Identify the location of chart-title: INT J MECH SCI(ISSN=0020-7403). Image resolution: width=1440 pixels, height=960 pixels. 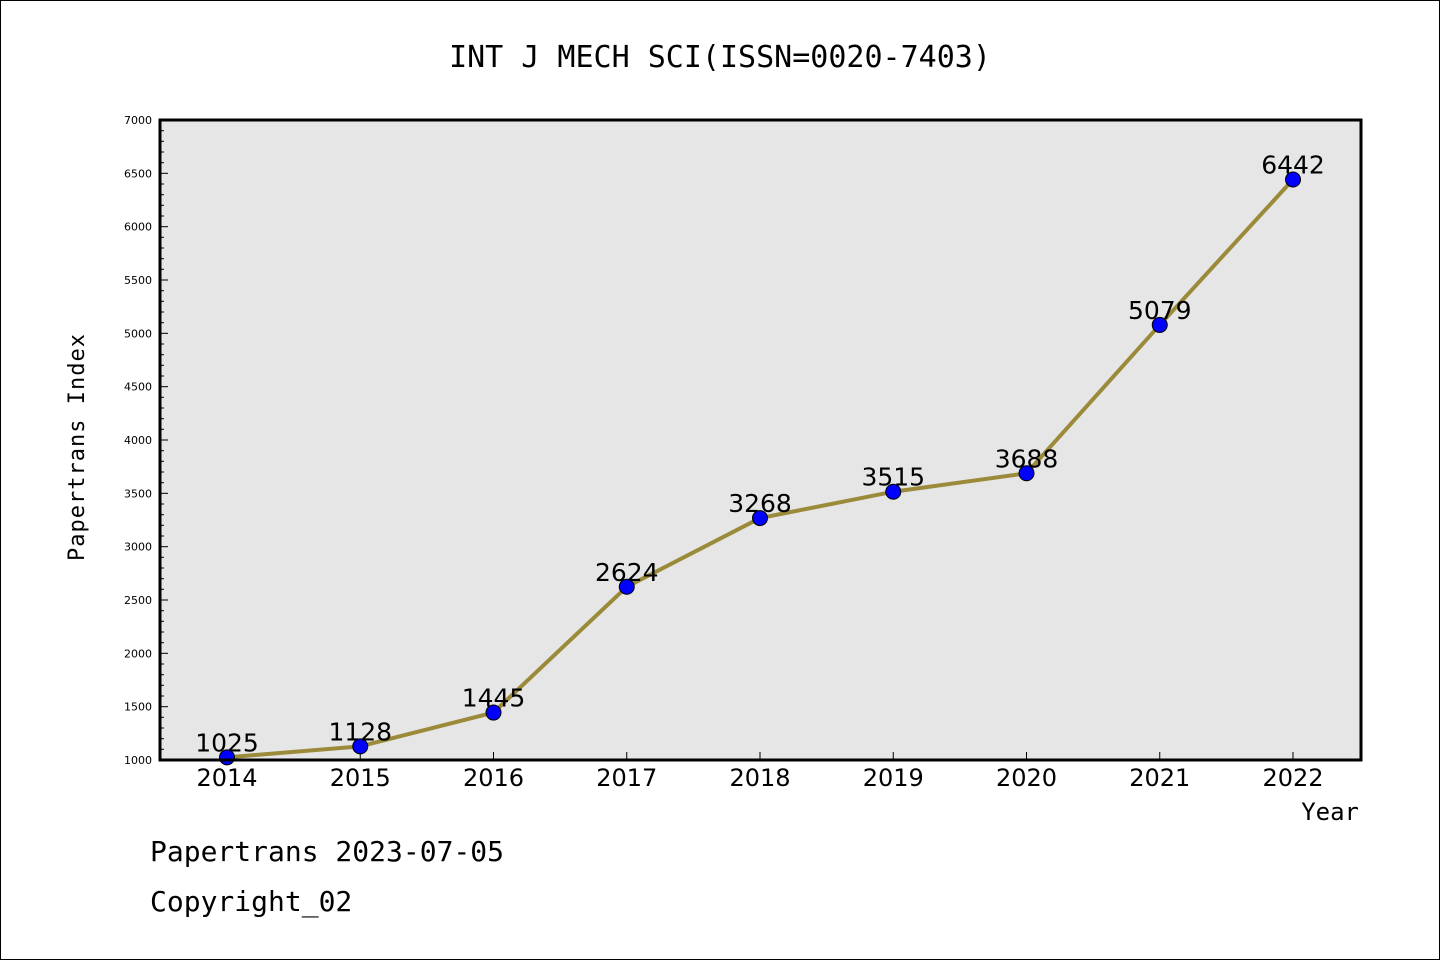
(720, 57).